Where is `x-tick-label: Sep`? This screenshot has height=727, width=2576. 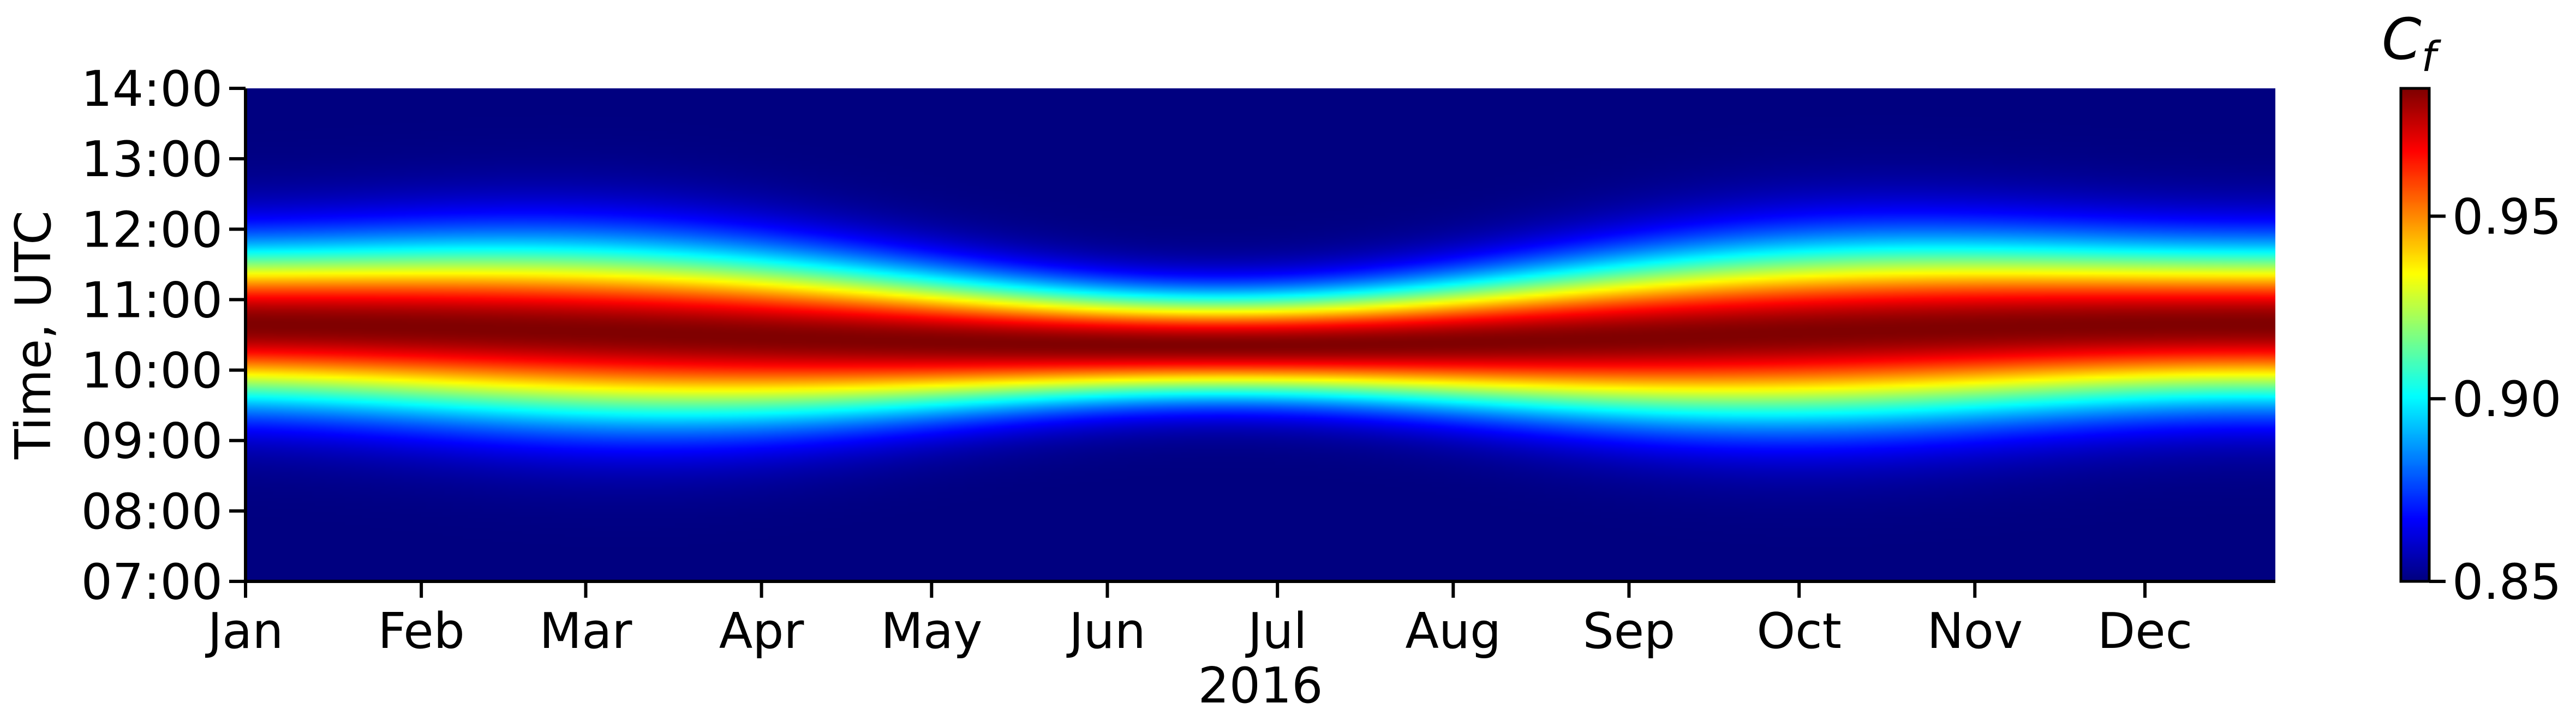 x-tick-label: Sep is located at coordinates (1629, 631).